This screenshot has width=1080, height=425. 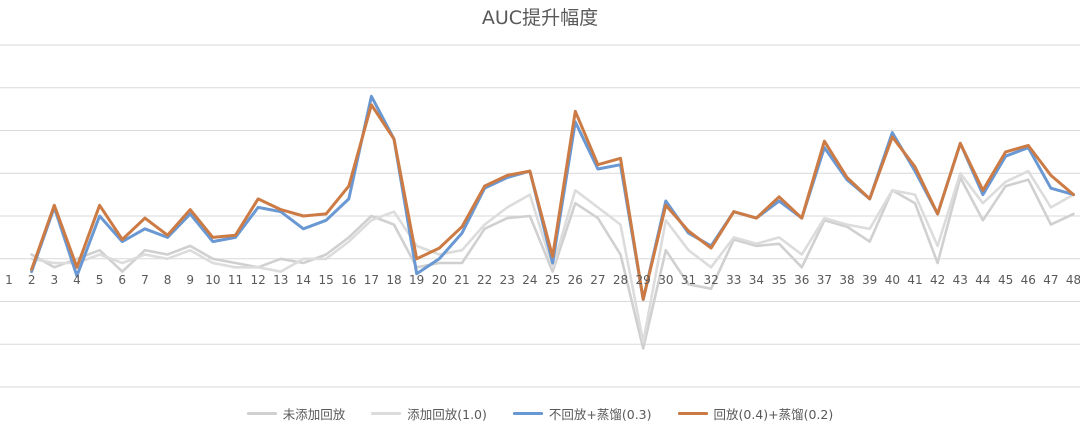 I want to click on x-tick-label: 29, so click(x=643, y=280).